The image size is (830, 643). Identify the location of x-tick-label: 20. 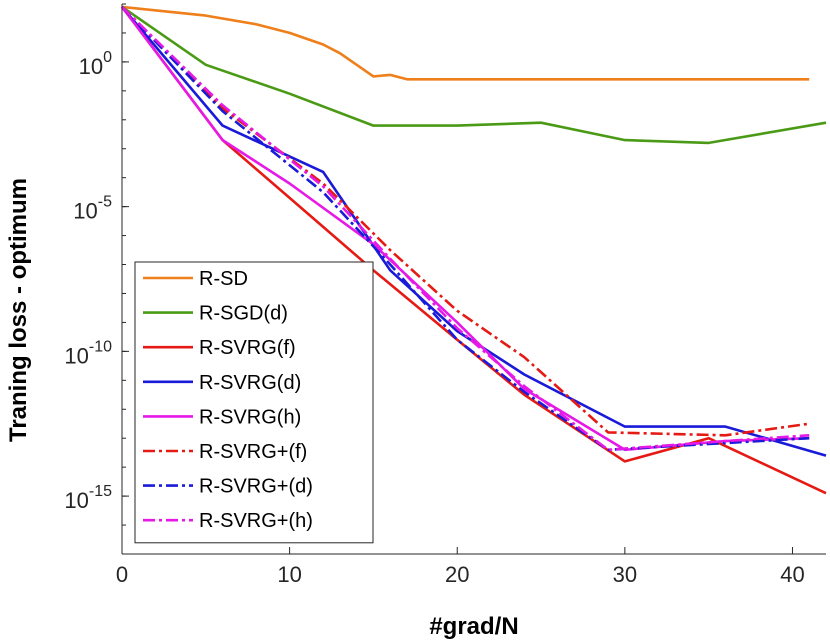
(457, 574).